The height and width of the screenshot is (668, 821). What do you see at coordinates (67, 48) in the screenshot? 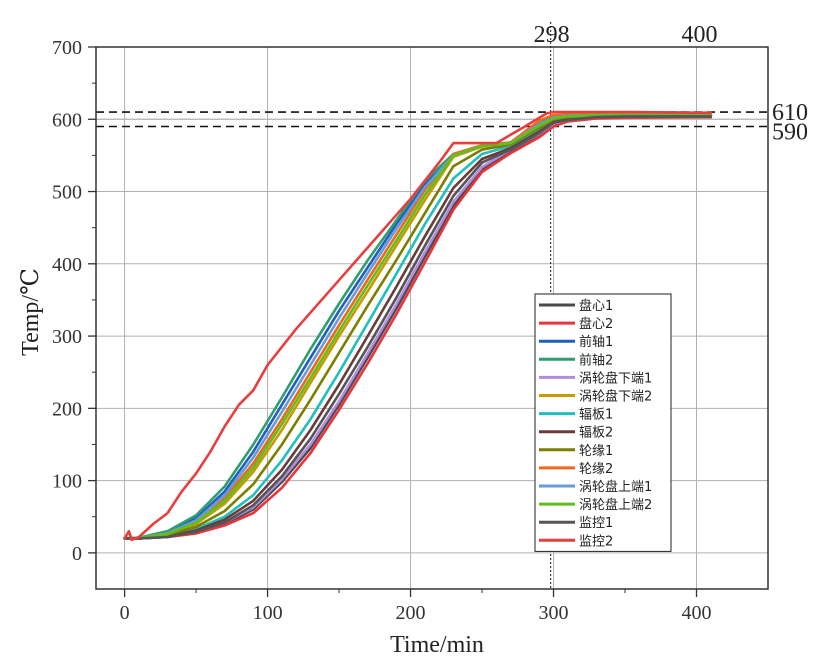
I see `y-tick-label: 700` at bounding box center [67, 48].